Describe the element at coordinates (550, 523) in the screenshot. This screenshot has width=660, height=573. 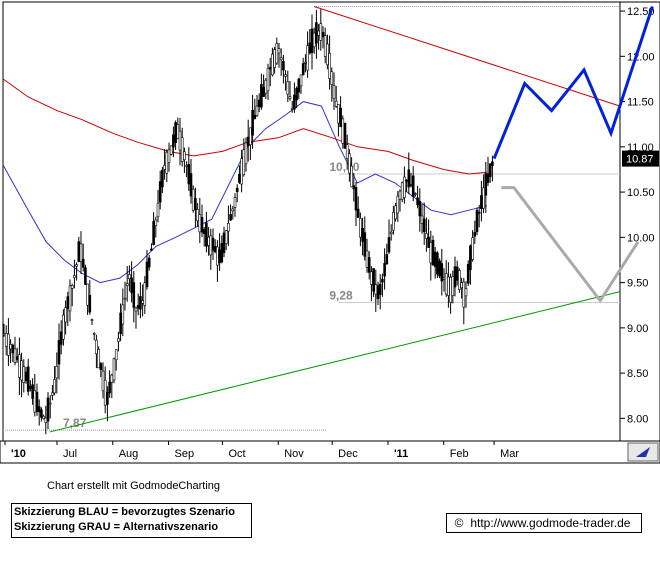
I see `source-url: http://www.godmode-trader.de` at that location.